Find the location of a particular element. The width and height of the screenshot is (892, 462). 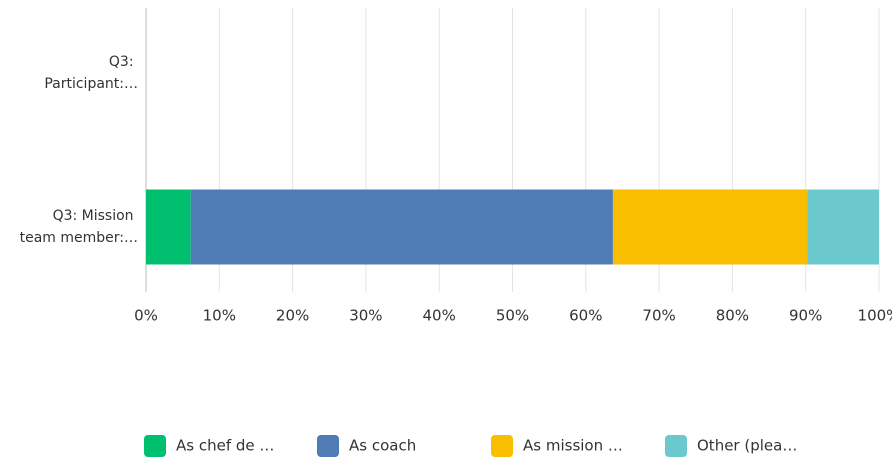

x-tick-label: 80% is located at coordinates (732, 316).